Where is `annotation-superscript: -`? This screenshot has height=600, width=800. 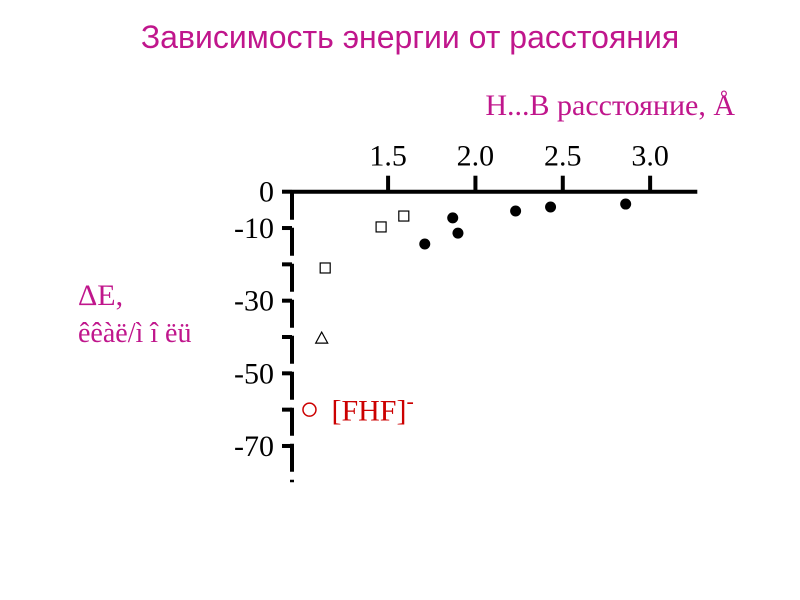 annotation-superscript: - is located at coordinates (409, 401).